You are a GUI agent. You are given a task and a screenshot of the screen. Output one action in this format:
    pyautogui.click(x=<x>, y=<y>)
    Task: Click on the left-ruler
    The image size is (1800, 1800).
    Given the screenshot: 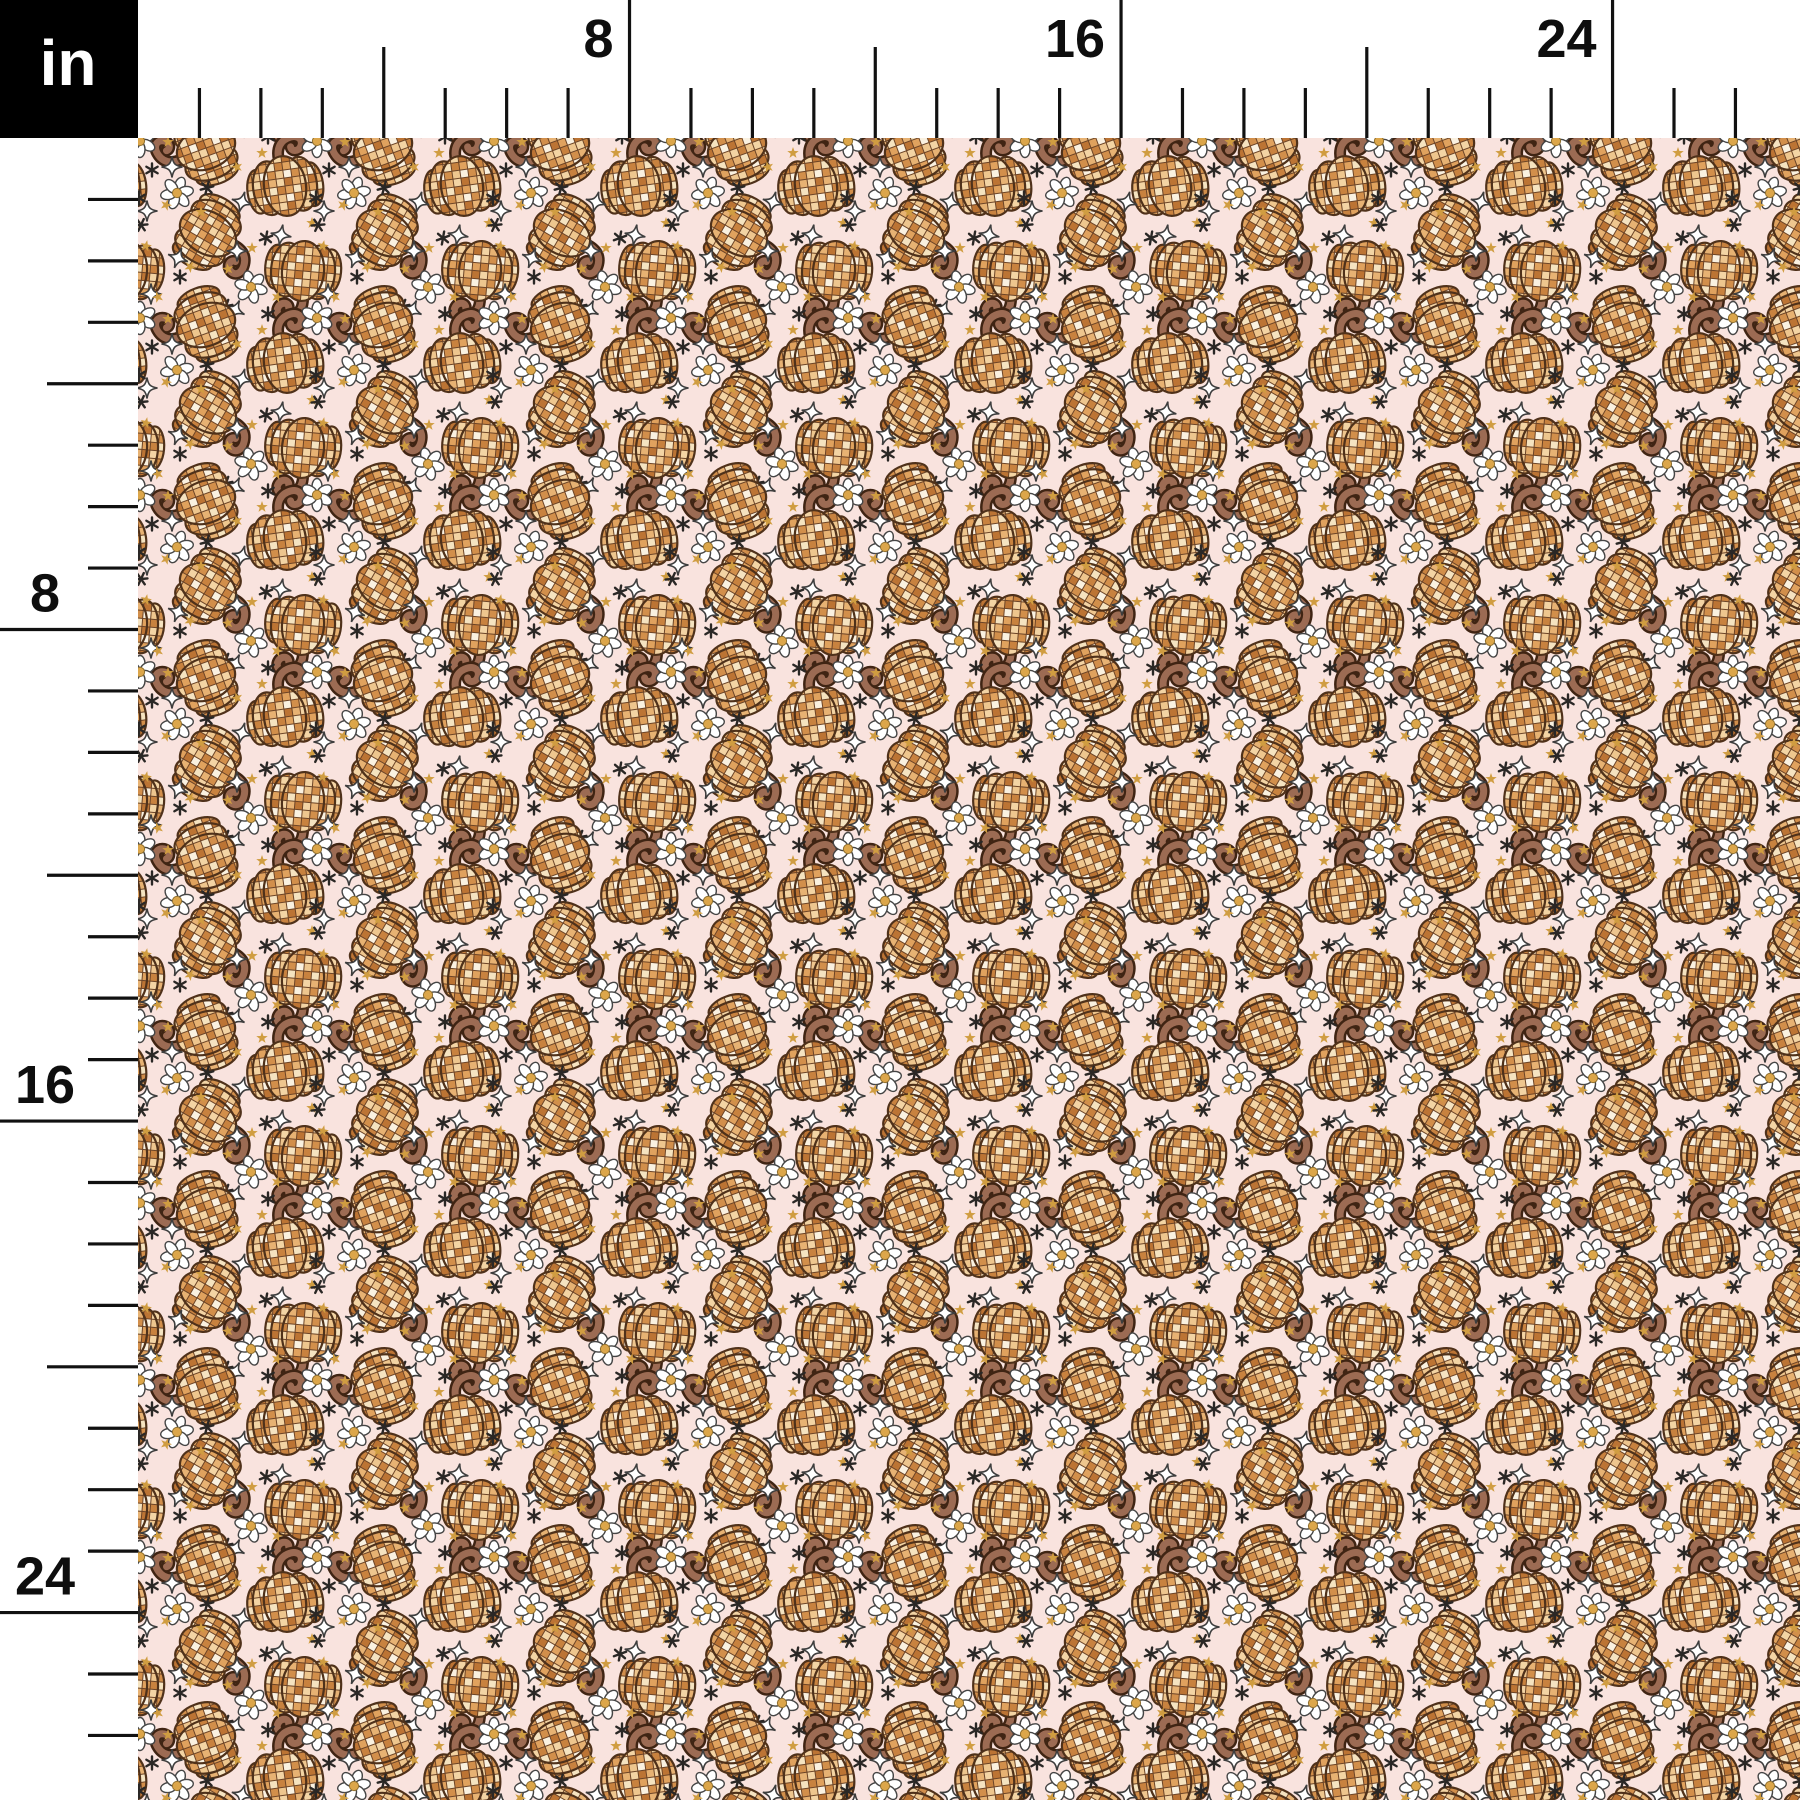 What is the action you would take?
    pyautogui.click(x=69, y=967)
    